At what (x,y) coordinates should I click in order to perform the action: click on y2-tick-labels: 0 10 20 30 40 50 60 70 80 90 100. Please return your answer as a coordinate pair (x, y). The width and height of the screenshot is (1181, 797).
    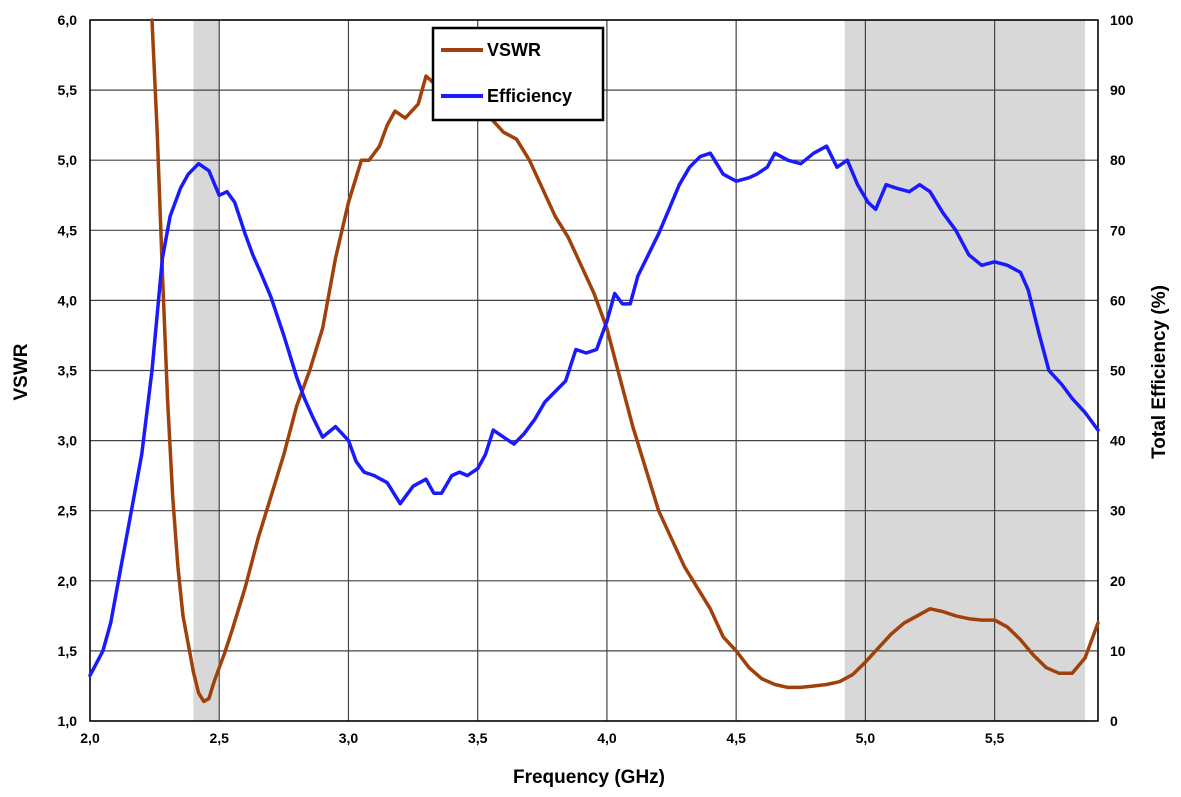
    Looking at the image, I should click on (1122, 370).